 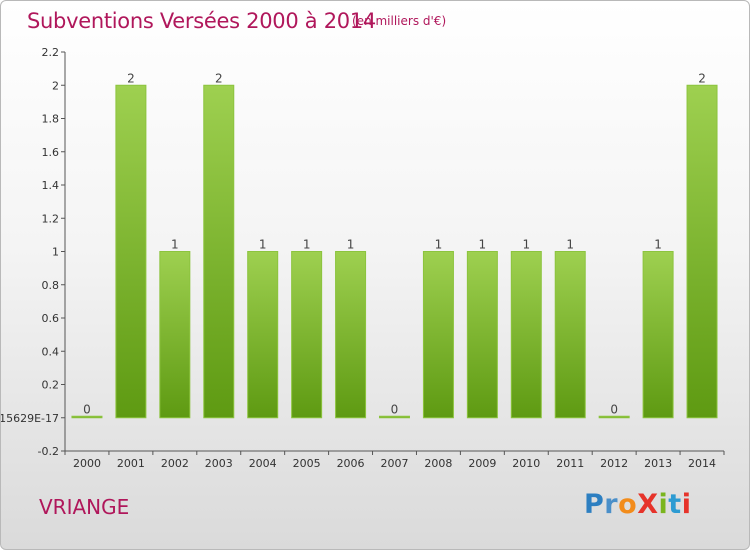 I want to click on x-tick-label: 2013, so click(x=658, y=463).